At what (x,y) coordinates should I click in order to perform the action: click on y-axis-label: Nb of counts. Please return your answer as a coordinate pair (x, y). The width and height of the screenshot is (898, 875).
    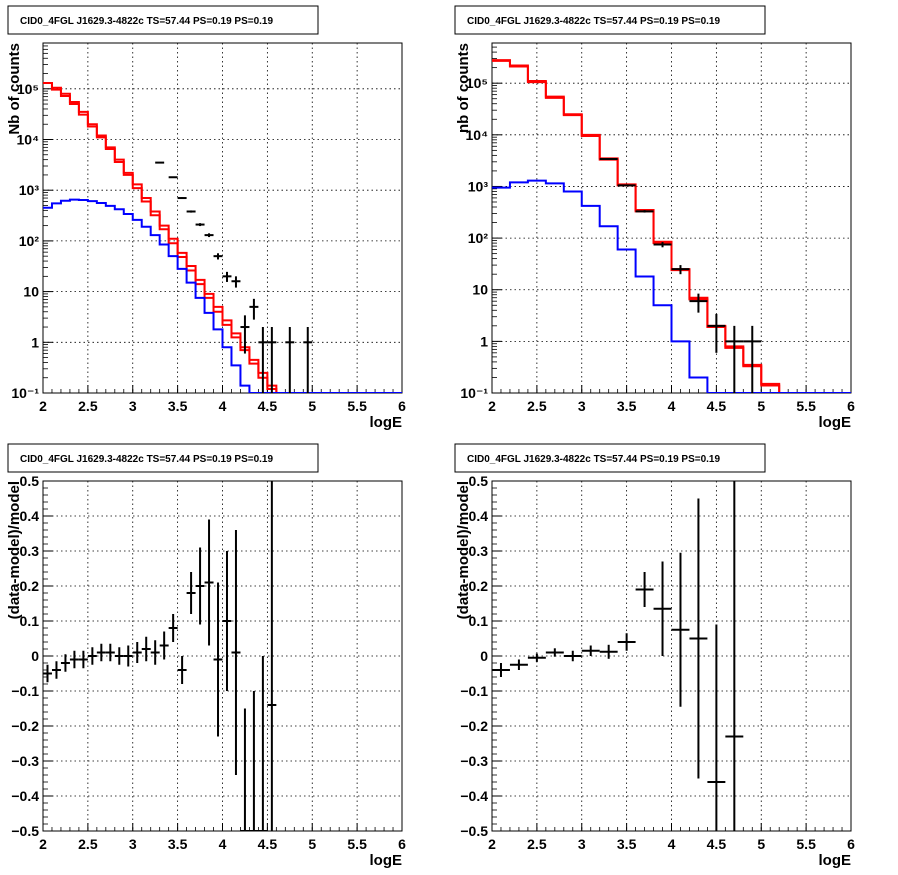
    Looking at the image, I should click on (14, 89).